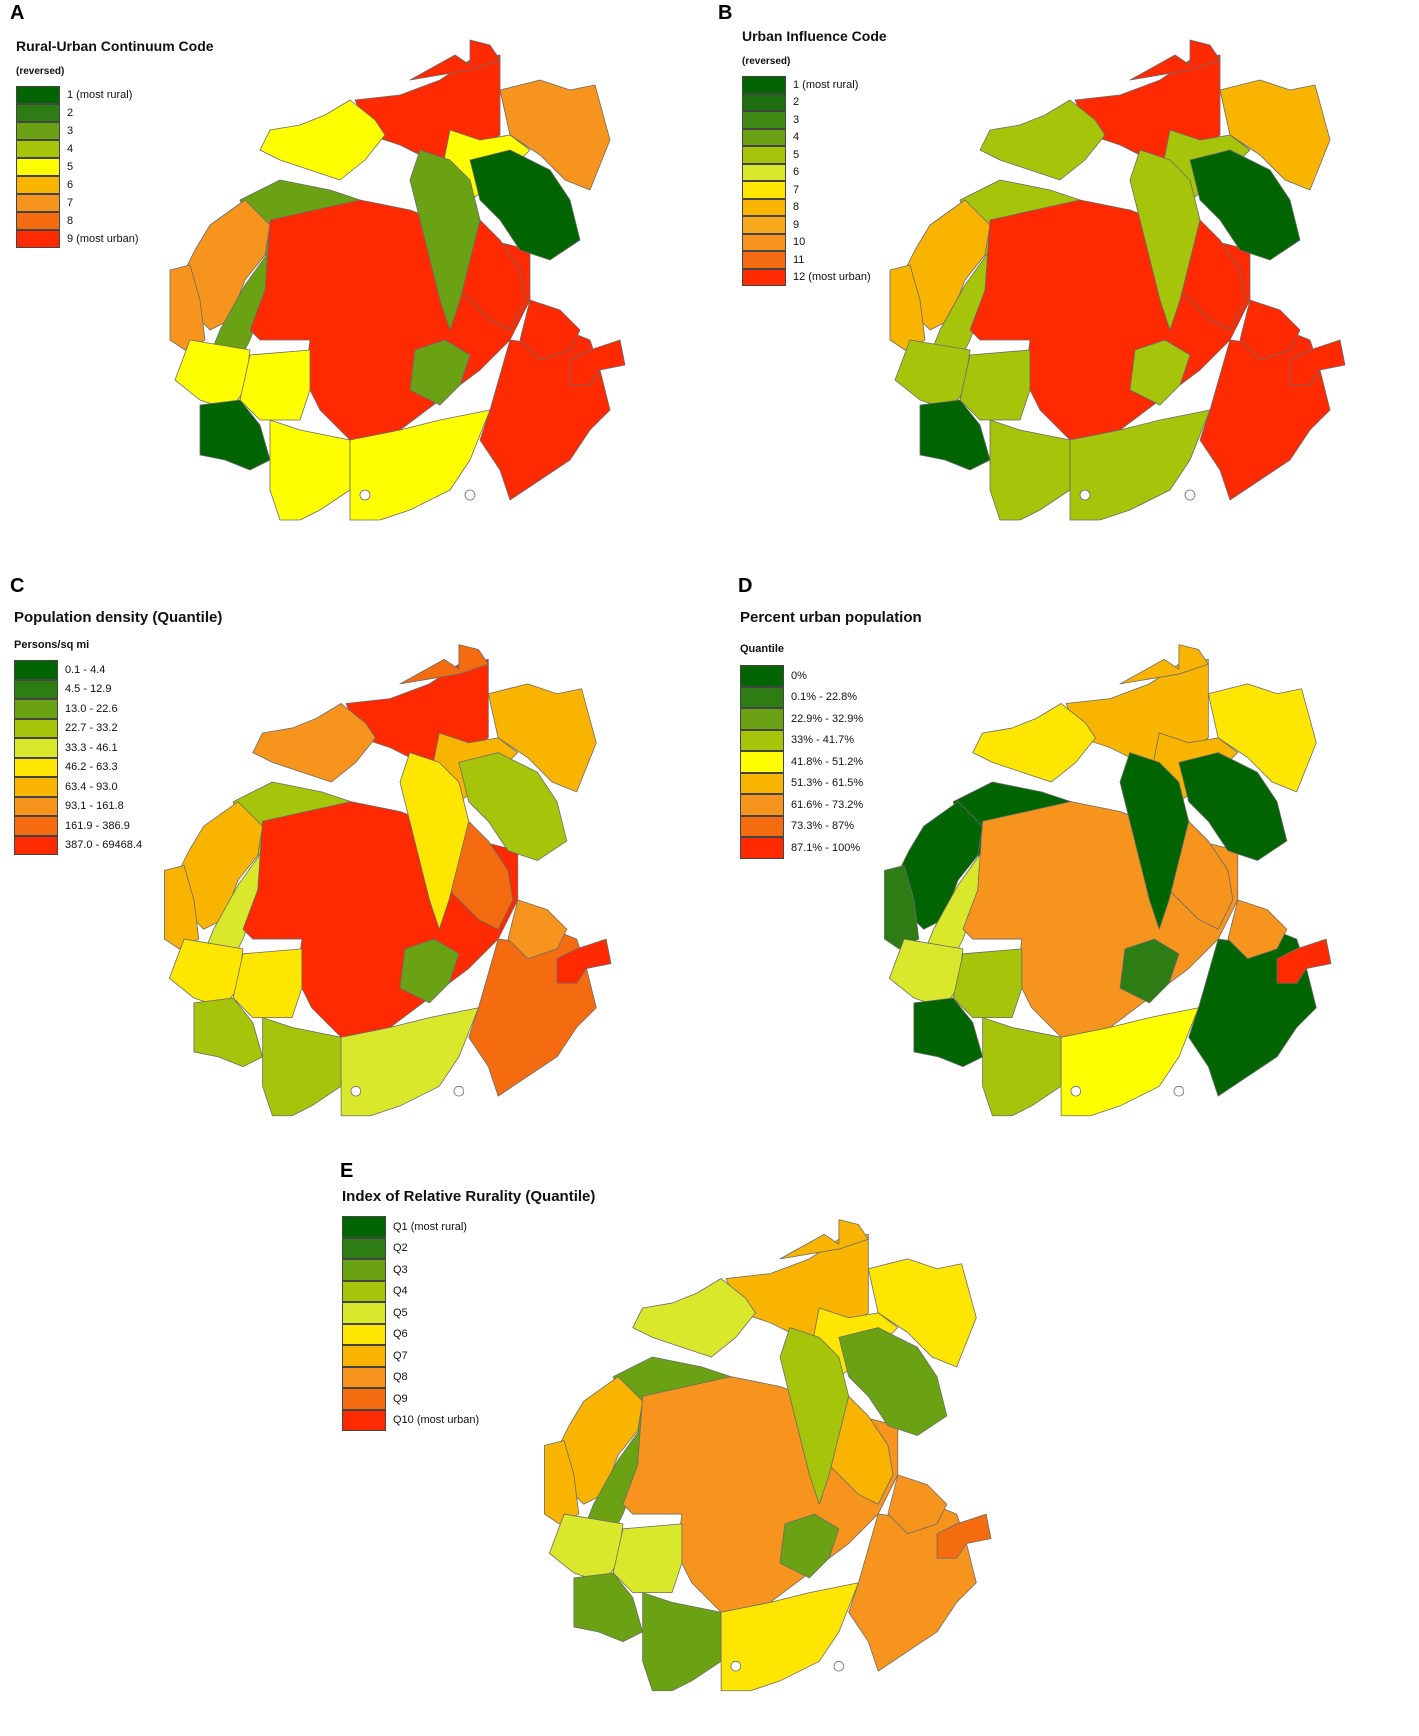 This screenshot has width=1419, height=1736. I want to click on legend-item: 87.1% - 100%, so click(801, 848).